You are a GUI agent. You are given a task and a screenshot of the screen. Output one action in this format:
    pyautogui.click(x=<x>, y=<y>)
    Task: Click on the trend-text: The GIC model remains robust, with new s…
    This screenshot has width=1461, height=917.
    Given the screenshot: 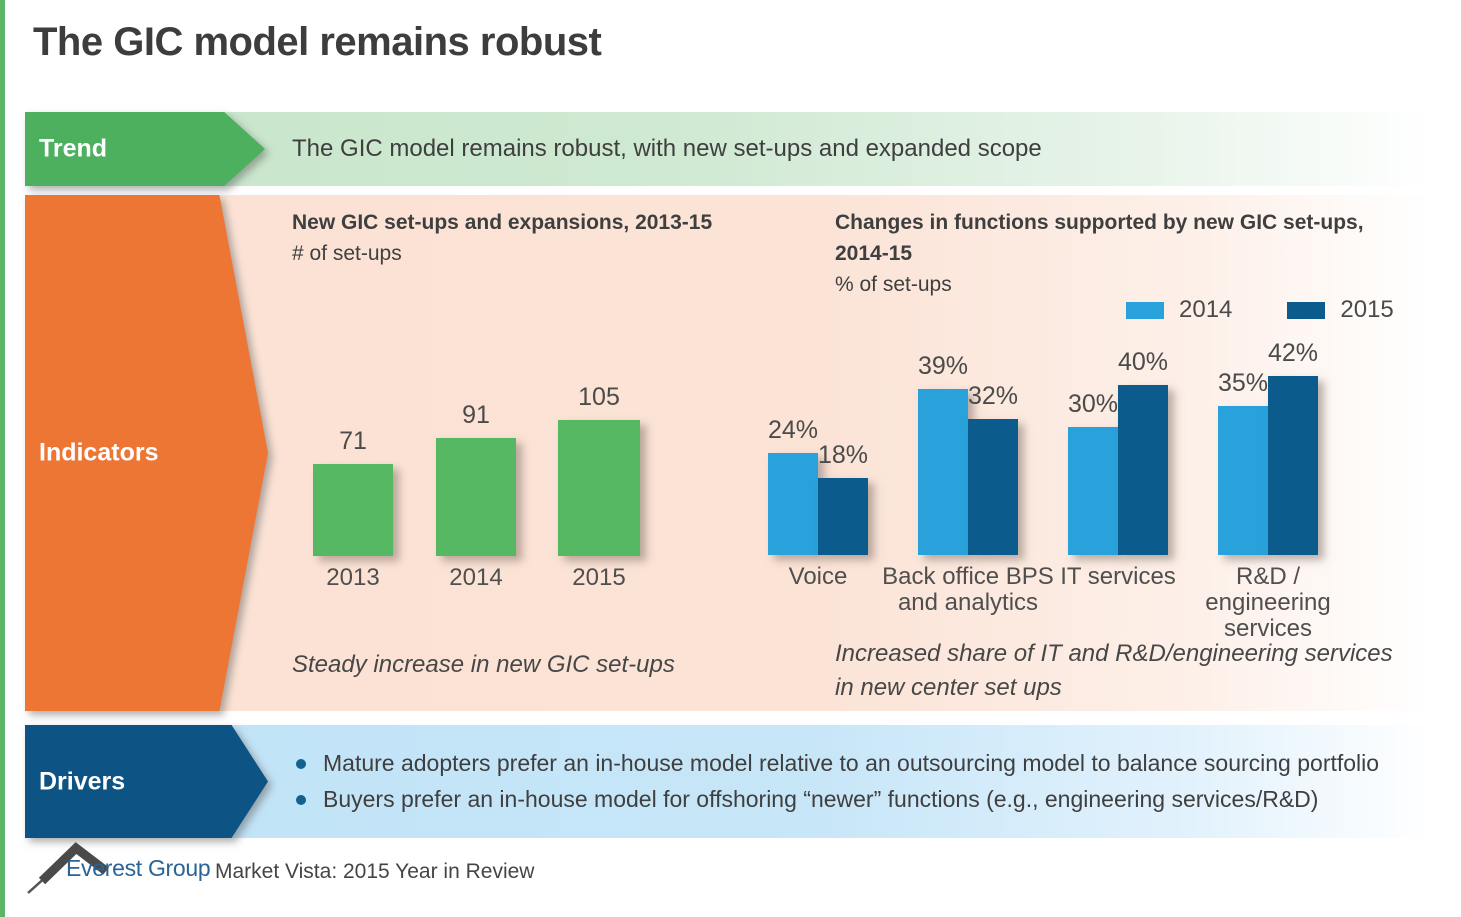 What is the action you would take?
    pyautogui.click(x=667, y=148)
    